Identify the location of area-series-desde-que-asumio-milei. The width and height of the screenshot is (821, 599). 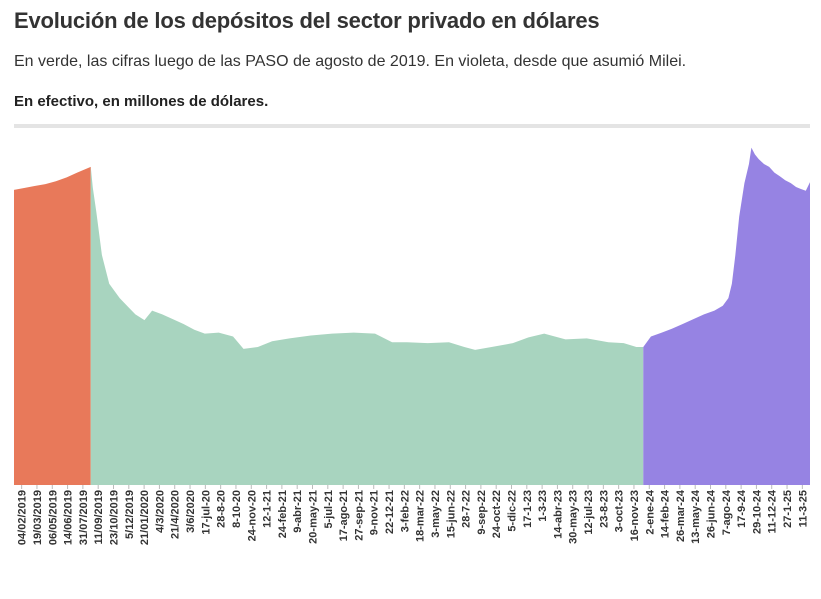
(726, 316).